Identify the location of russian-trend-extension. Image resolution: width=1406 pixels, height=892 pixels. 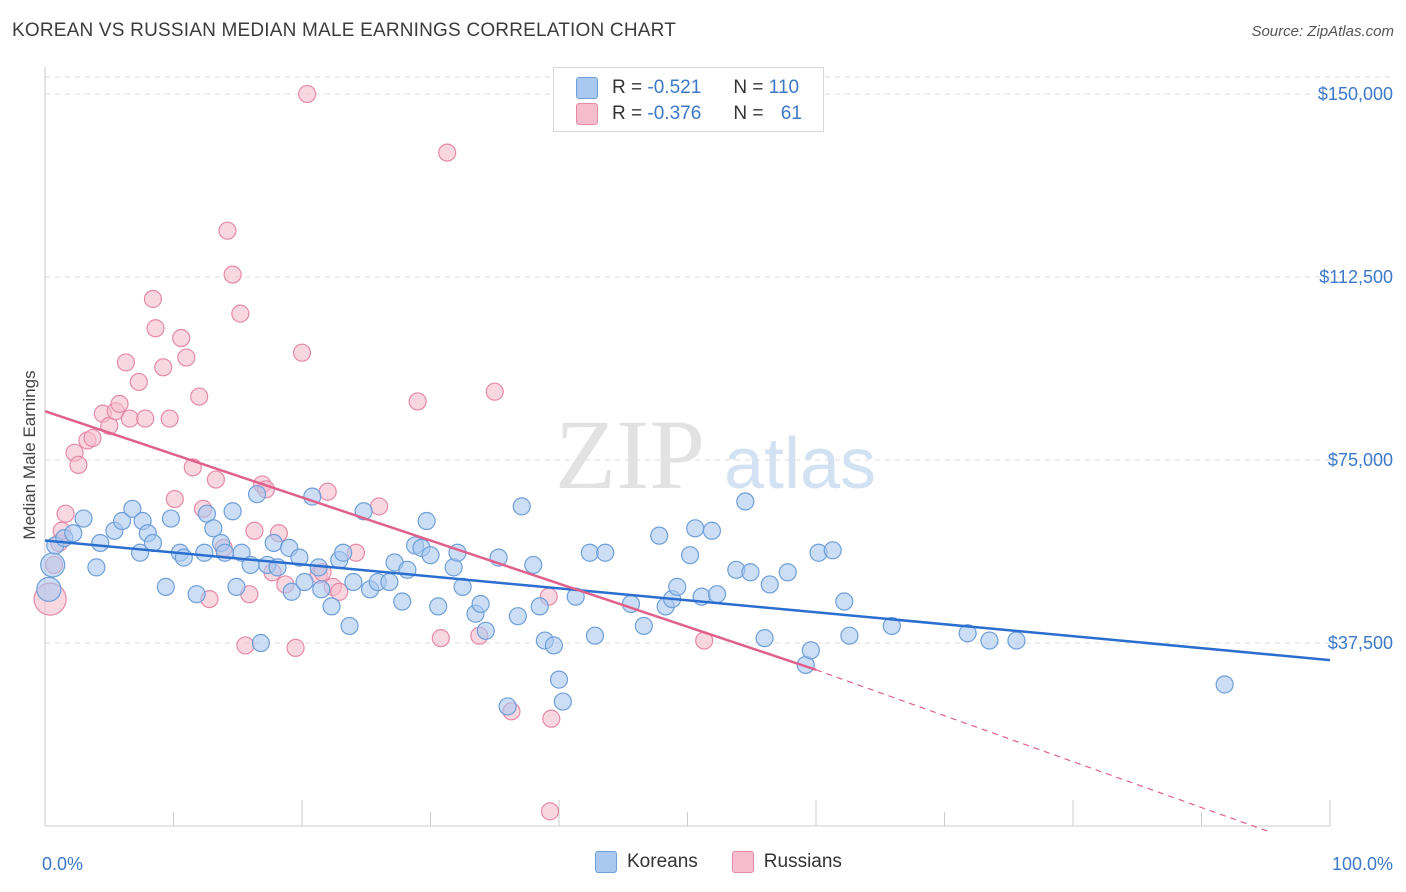
(1043, 751).